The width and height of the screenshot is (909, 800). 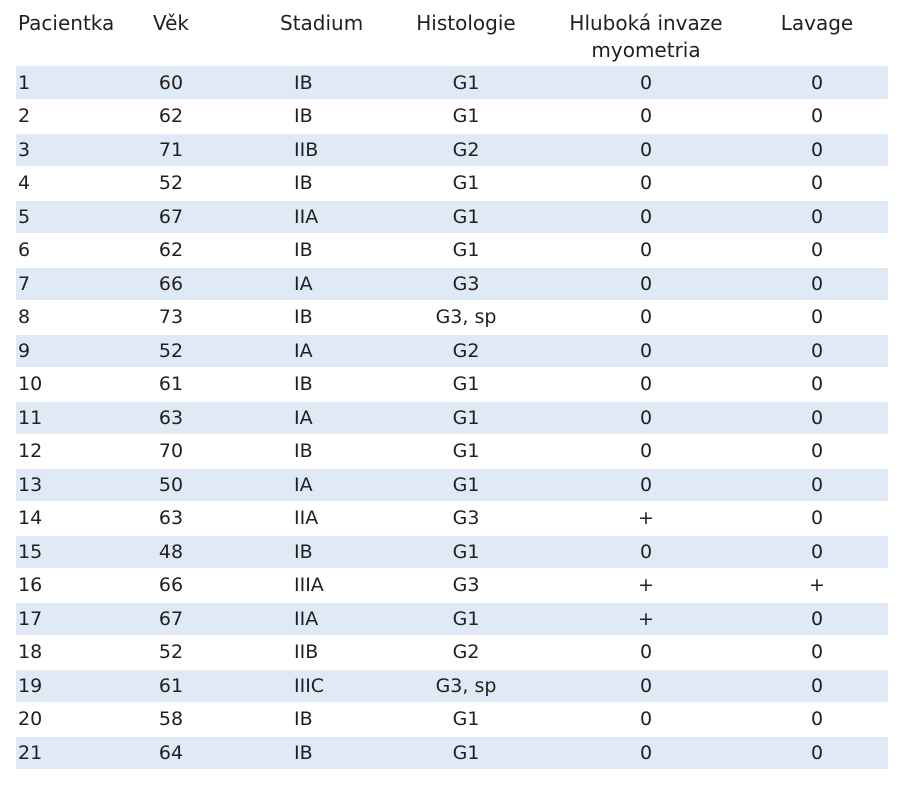 I want to click on cell-vek: 70, so click(x=191, y=451).